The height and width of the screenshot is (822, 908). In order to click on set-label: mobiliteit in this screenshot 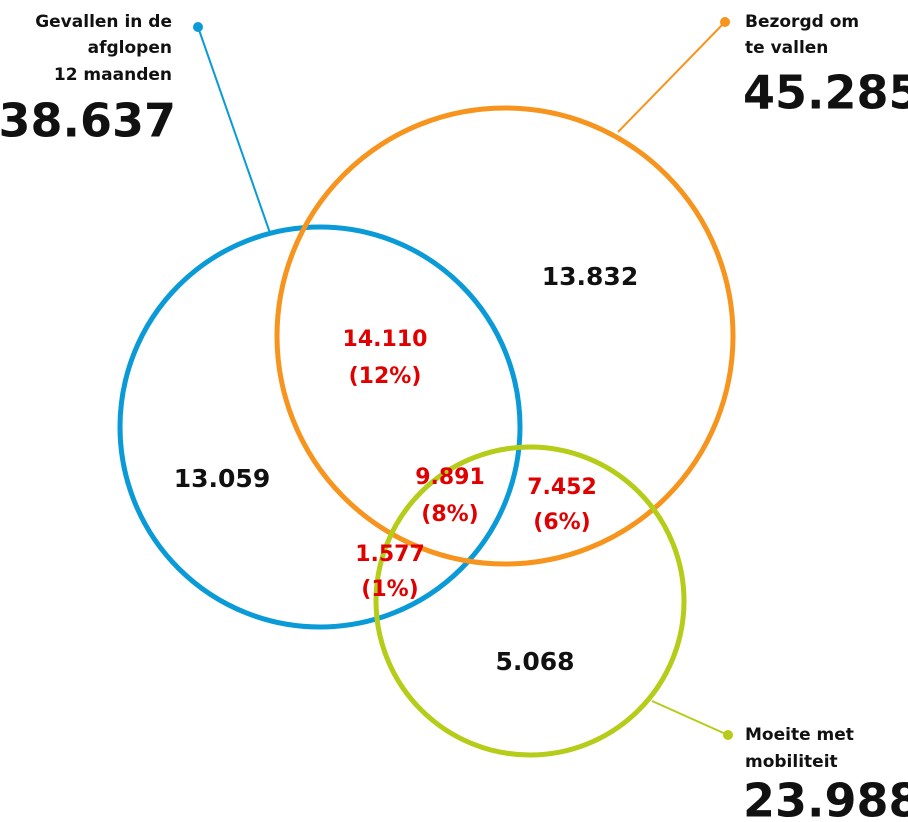, I will do `click(791, 762)`.